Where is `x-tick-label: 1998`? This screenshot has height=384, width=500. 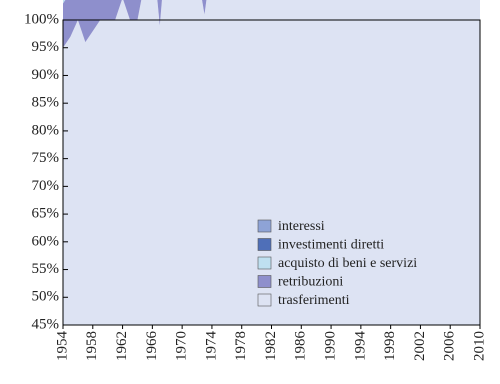 x-tick-label: 1998 is located at coordinates (390, 346).